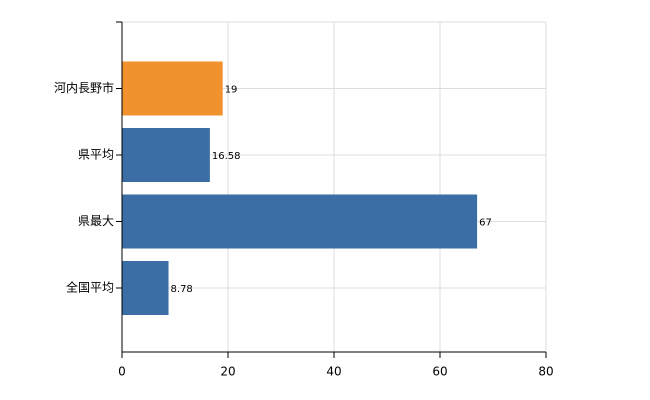  What do you see at coordinates (545, 372) in the screenshot?
I see `x-tick-label: 80` at bounding box center [545, 372].